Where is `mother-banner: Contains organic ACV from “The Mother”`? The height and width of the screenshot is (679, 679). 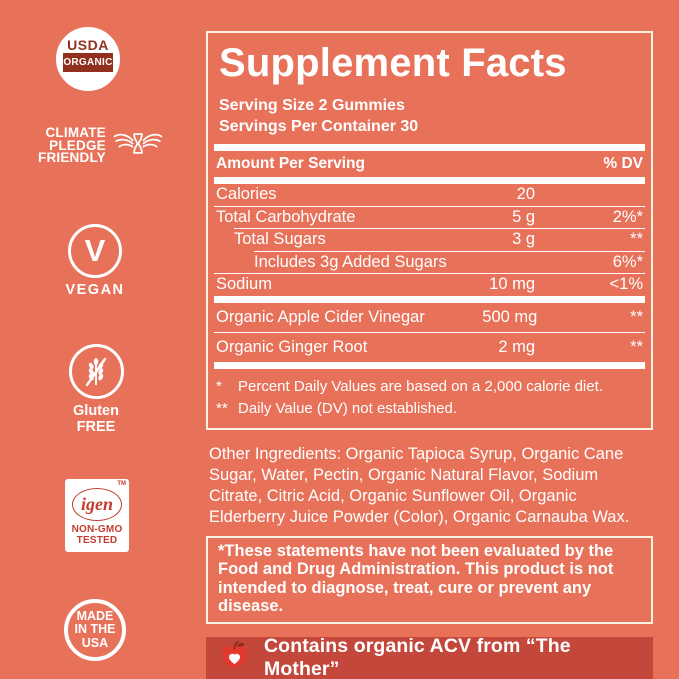
mother-banner: Contains organic ACV from “The Mother” is located at coordinates (429, 657).